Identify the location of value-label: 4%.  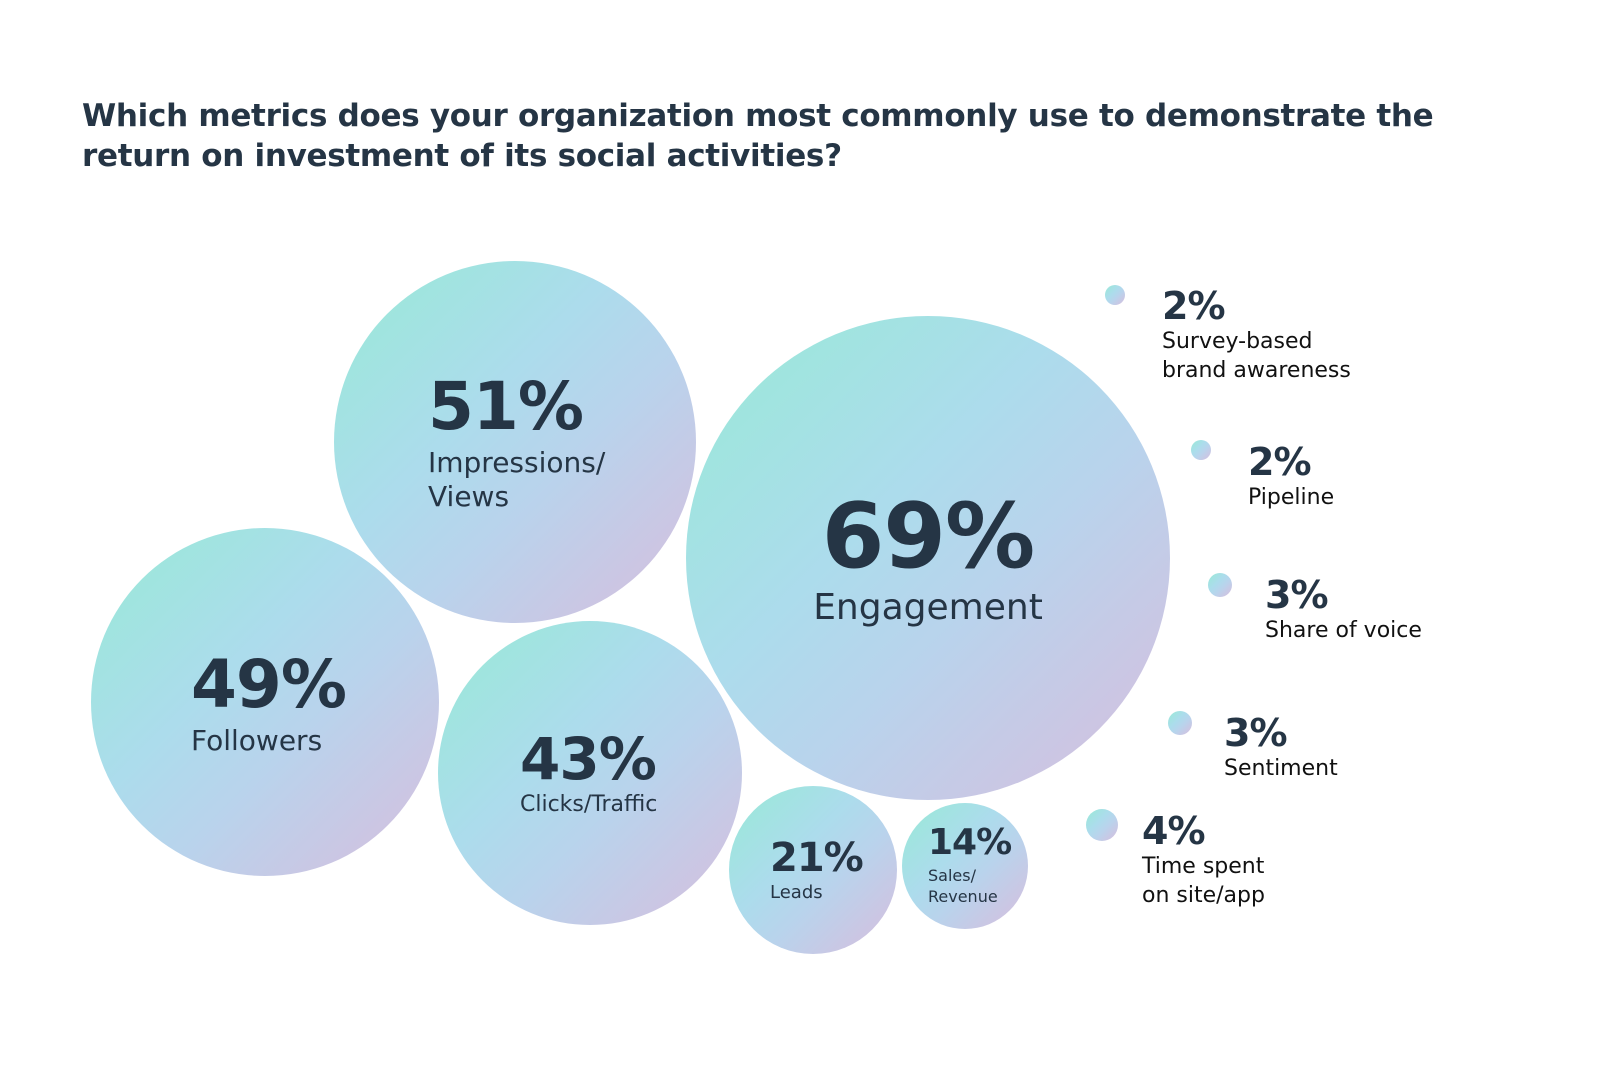
(1174, 831).